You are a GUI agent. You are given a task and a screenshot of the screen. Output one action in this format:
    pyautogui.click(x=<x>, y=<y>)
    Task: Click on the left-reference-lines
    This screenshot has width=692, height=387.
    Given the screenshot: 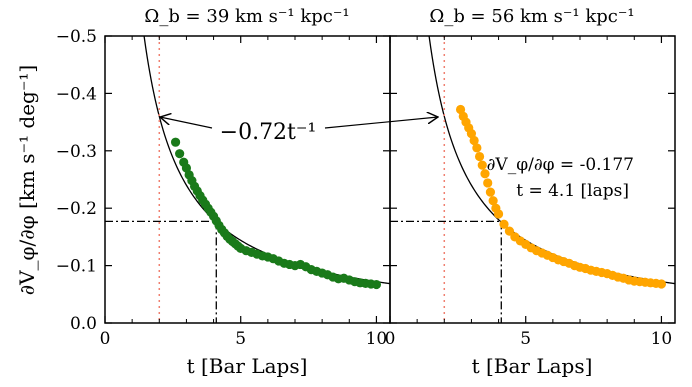 What is the action you would take?
    pyautogui.click(x=161, y=179)
    